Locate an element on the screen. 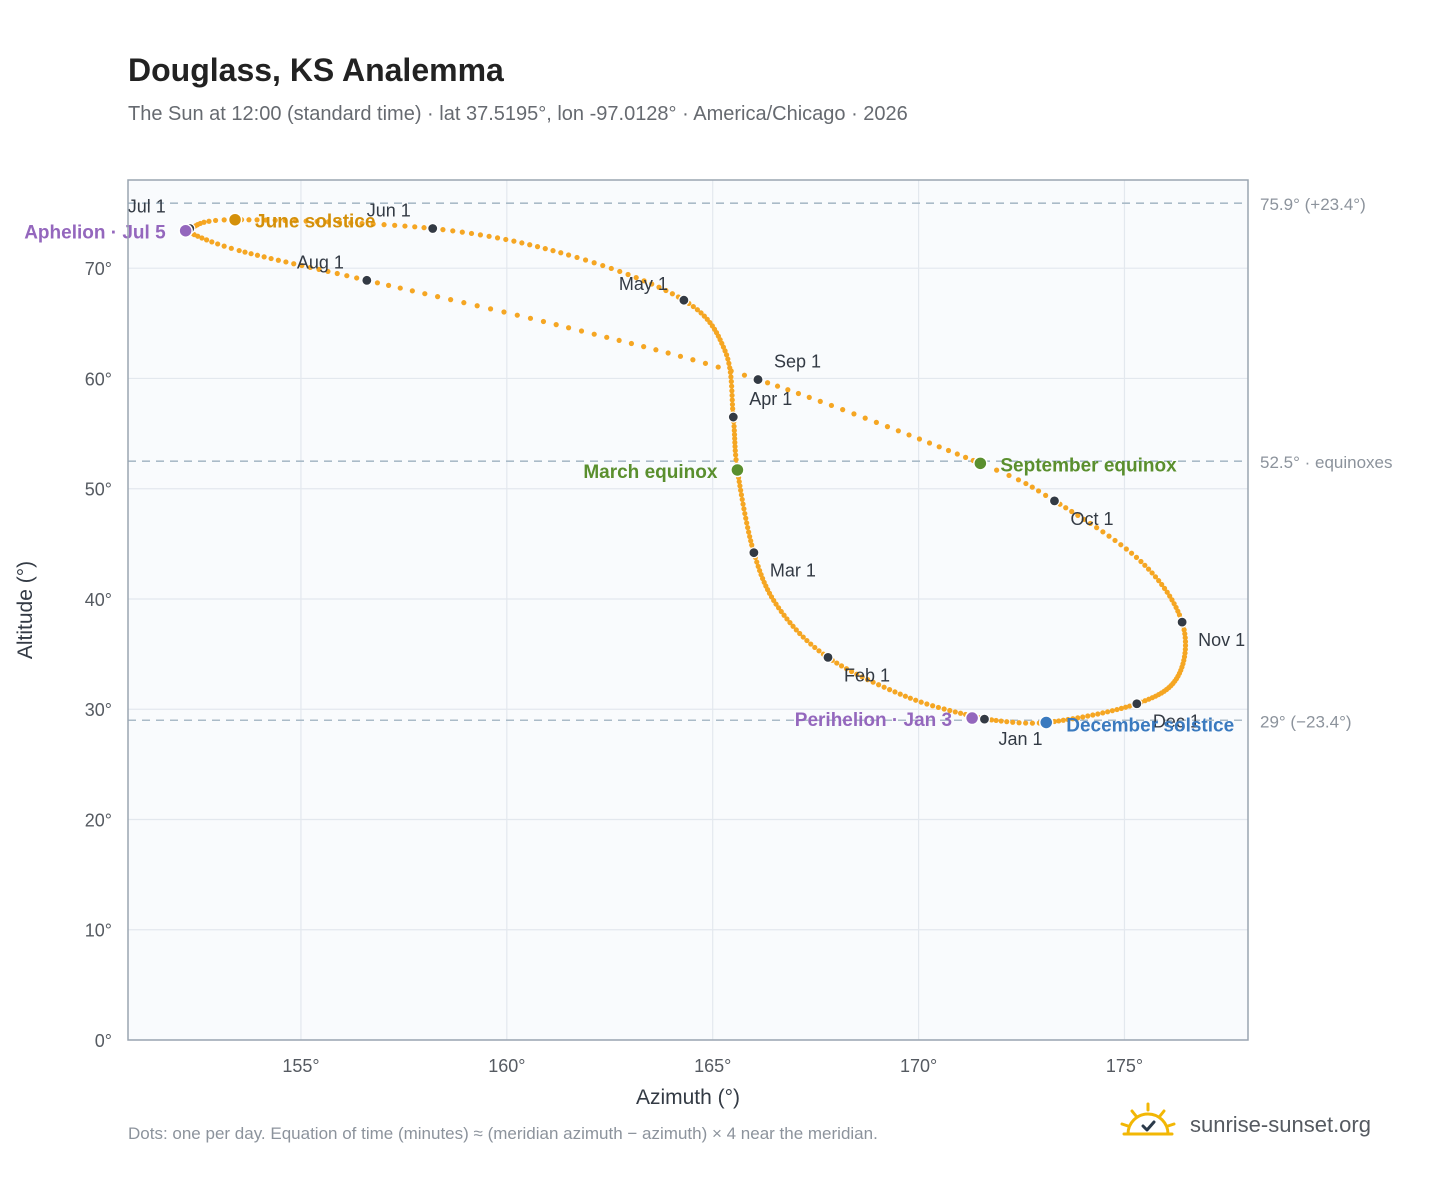 This screenshot has width=1448, height=1188. month-label: Jun 1 is located at coordinates (389, 211).